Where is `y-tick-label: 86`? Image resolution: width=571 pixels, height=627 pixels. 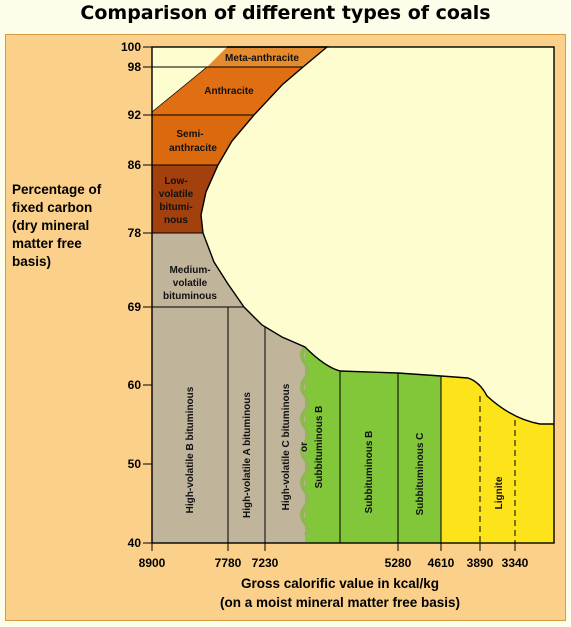
y-tick-label: 86 is located at coordinates (135, 165).